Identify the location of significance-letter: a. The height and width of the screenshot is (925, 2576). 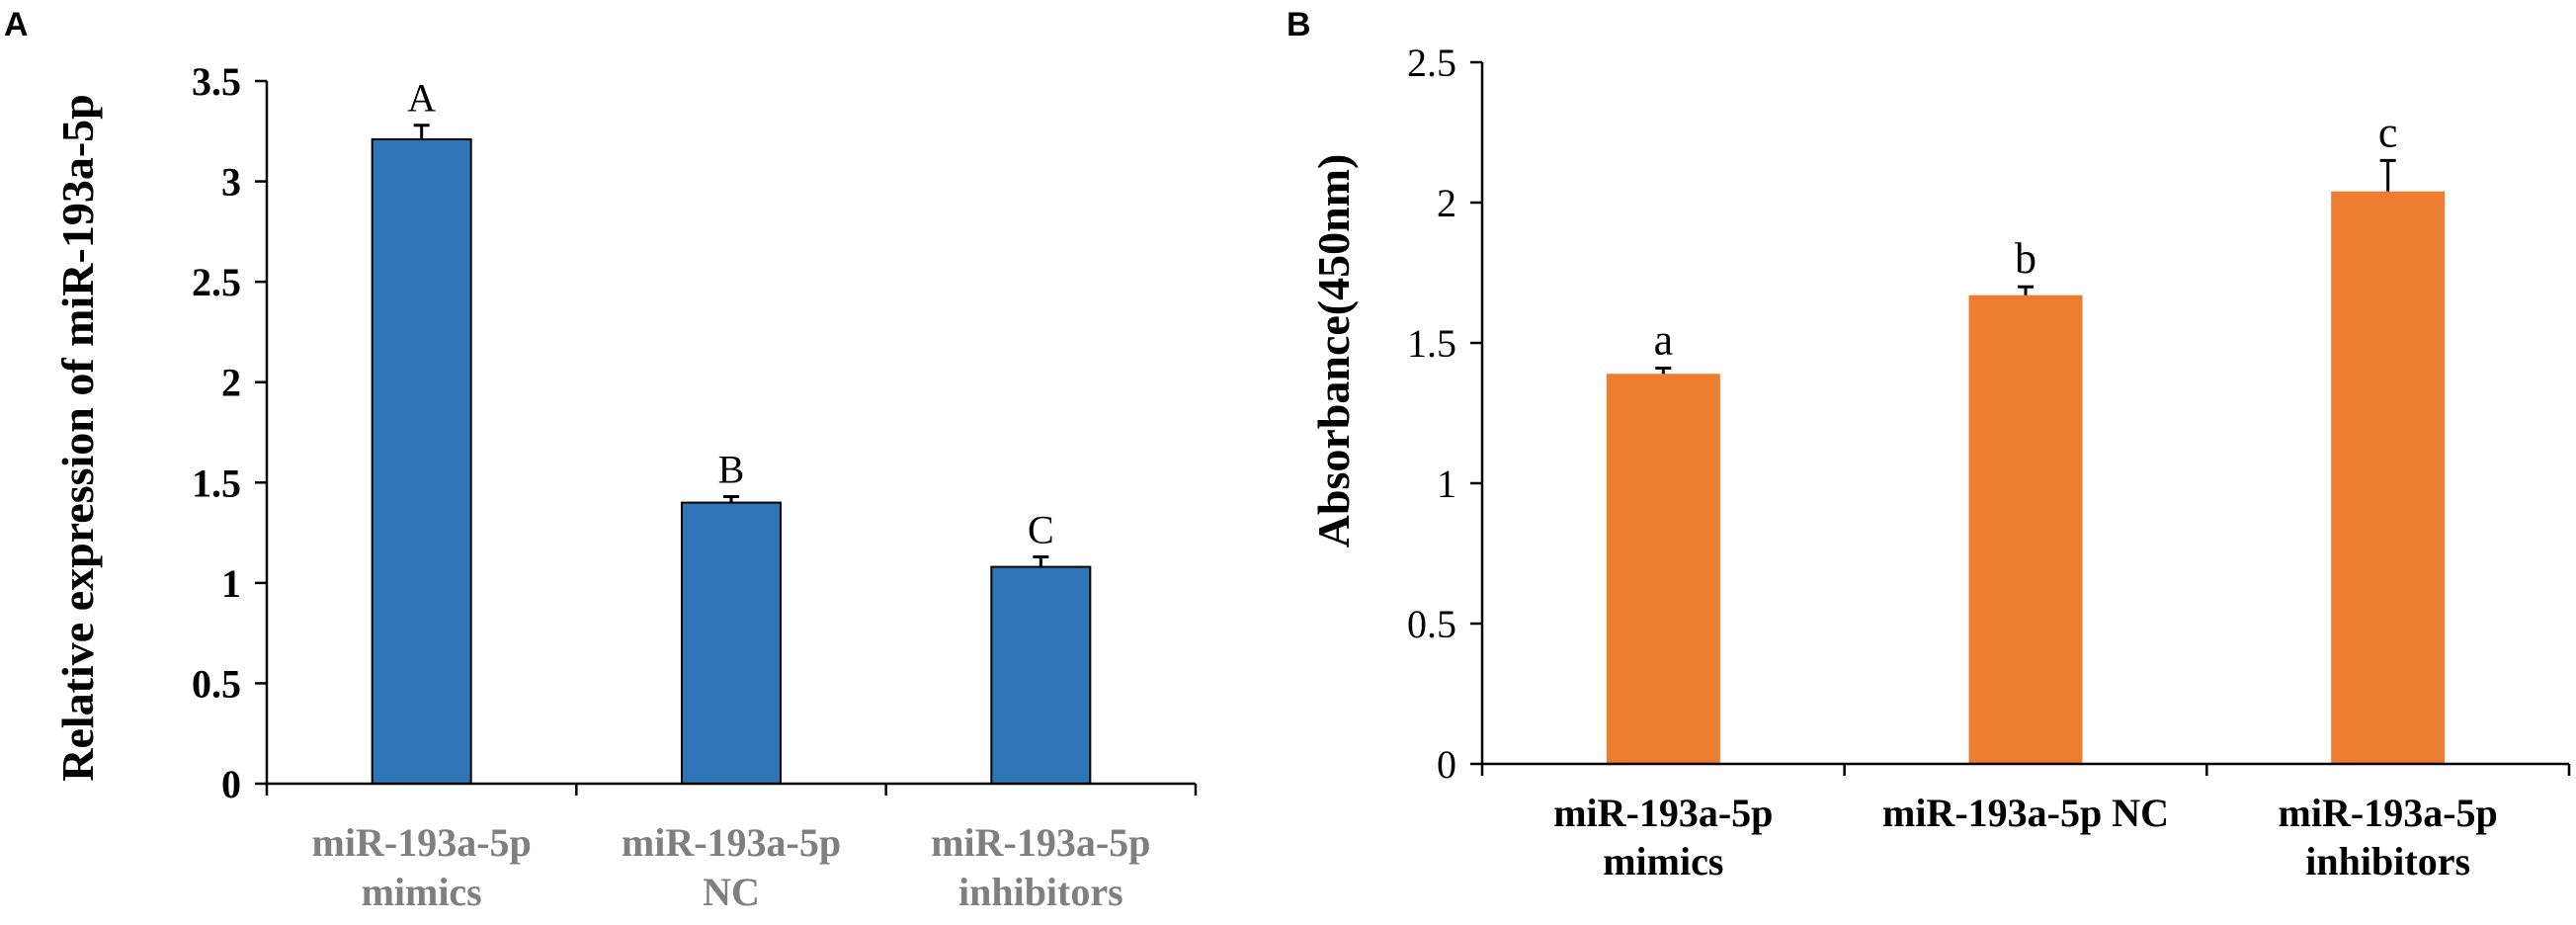
(1664, 341).